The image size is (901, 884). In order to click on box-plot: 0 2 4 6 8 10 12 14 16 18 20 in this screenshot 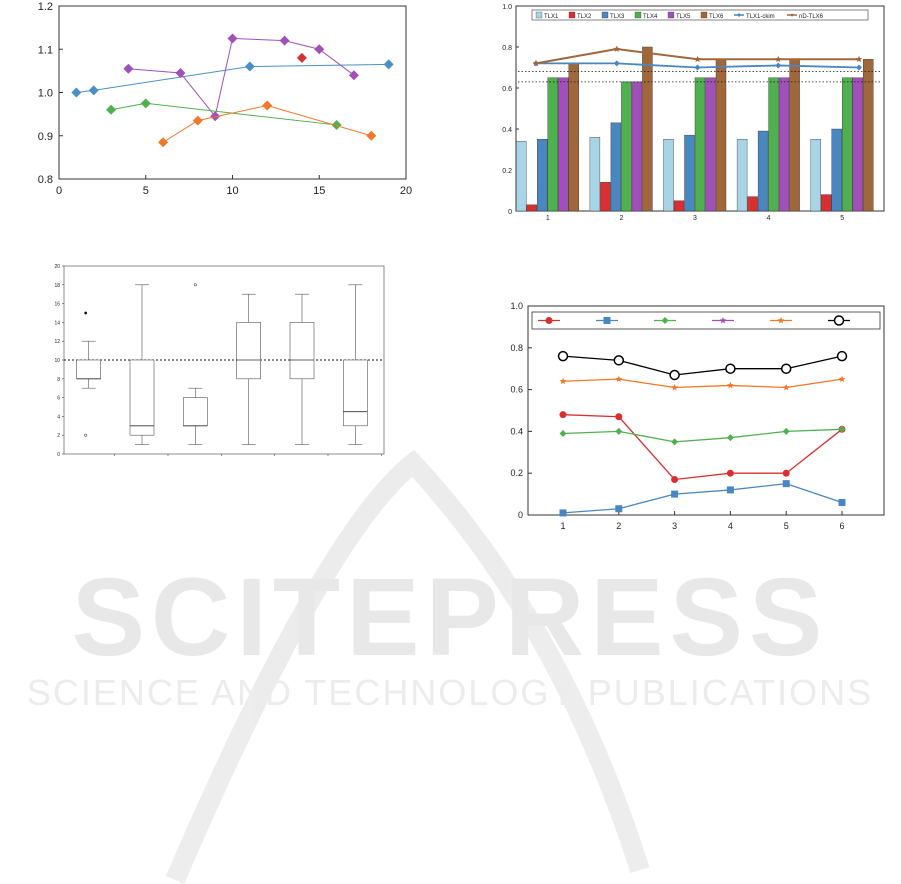, I will do `click(219, 361)`.